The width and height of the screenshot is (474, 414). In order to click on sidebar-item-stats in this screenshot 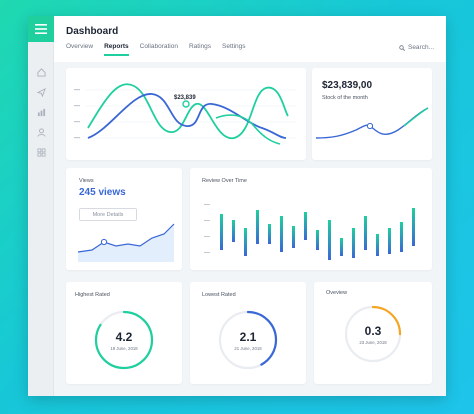, I will do `click(41, 112)`.